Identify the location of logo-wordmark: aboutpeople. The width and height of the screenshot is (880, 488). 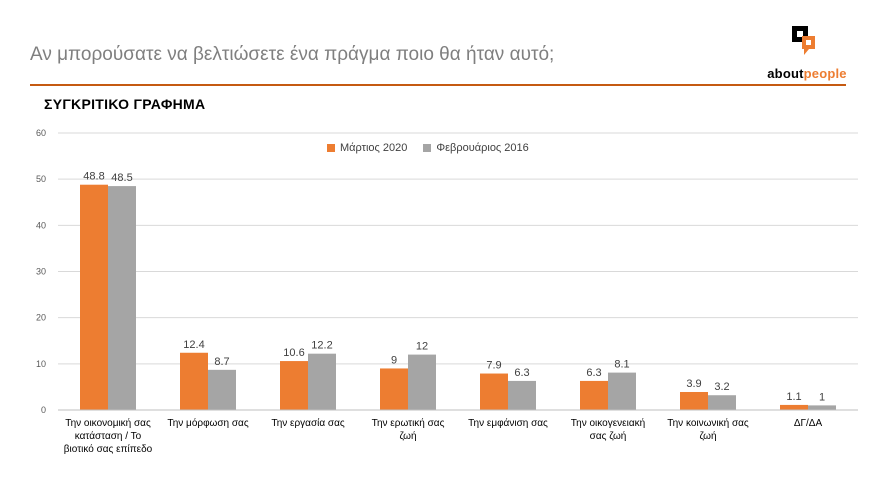
(807, 73).